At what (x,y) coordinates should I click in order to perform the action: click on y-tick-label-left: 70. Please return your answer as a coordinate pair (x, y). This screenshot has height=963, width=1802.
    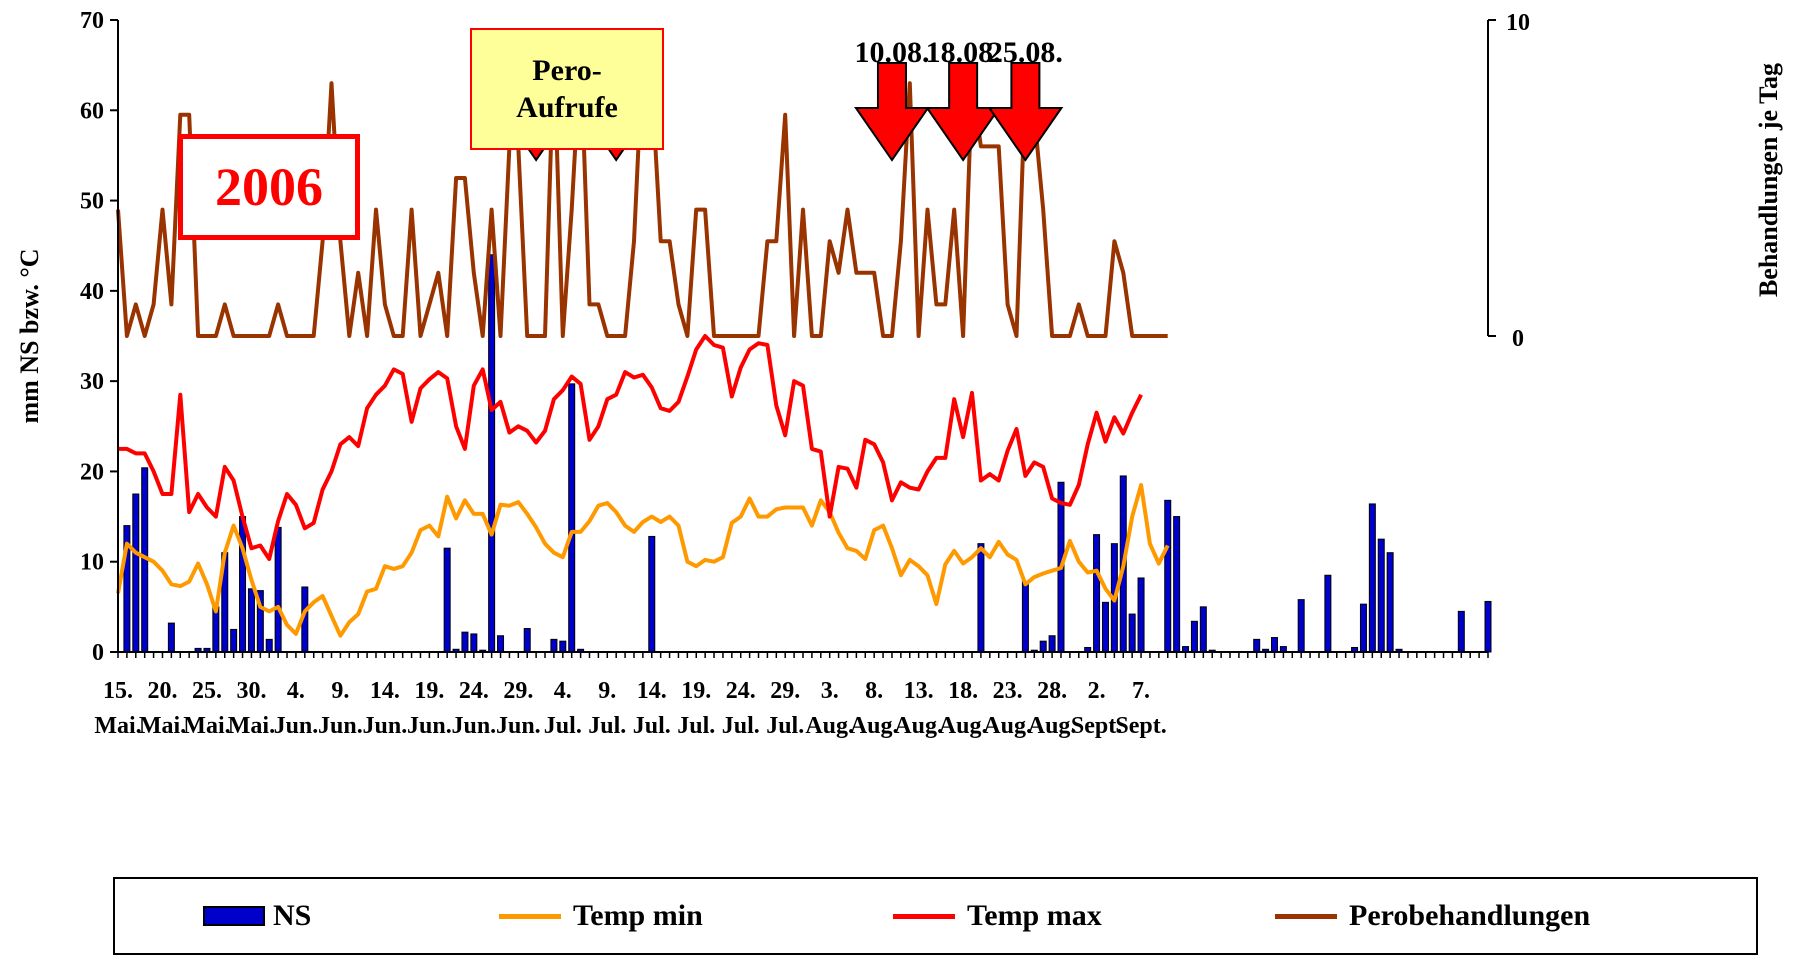
    Looking at the image, I should click on (92, 21).